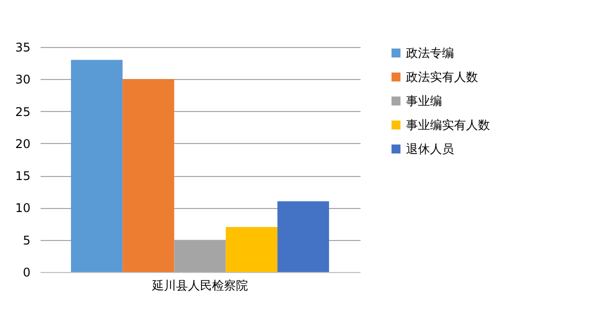 The image size is (593, 333). What do you see at coordinates (22, 143) in the screenshot?
I see `y-tick-label: 20` at bounding box center [22, 143].